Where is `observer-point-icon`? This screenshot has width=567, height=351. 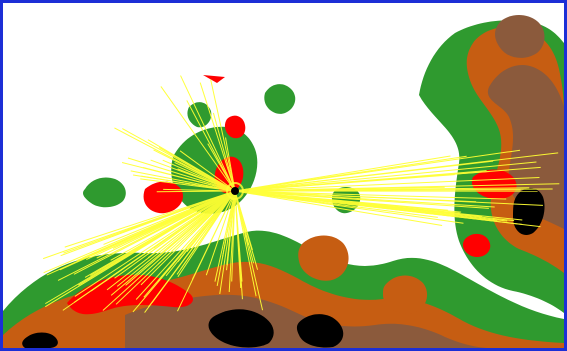 observer-point-icon is located at coordinates (235, 191).